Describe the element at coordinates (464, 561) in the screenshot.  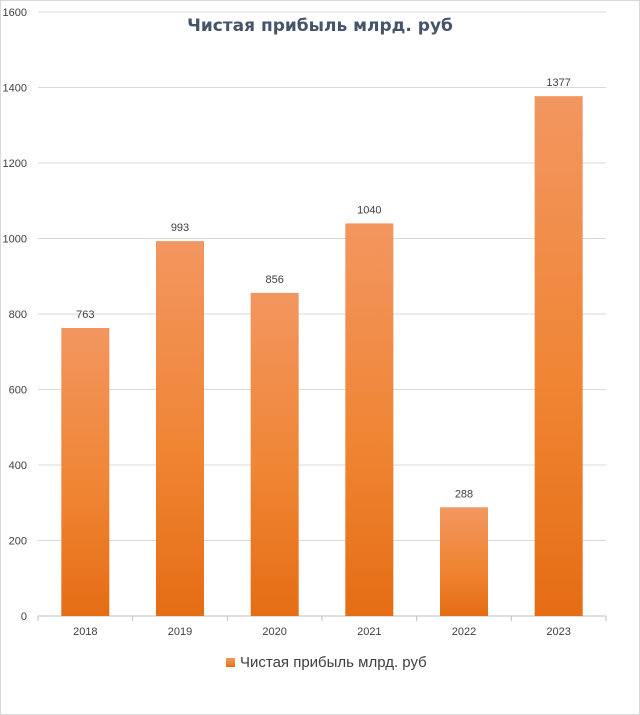
I see `bar-2022` at that location.